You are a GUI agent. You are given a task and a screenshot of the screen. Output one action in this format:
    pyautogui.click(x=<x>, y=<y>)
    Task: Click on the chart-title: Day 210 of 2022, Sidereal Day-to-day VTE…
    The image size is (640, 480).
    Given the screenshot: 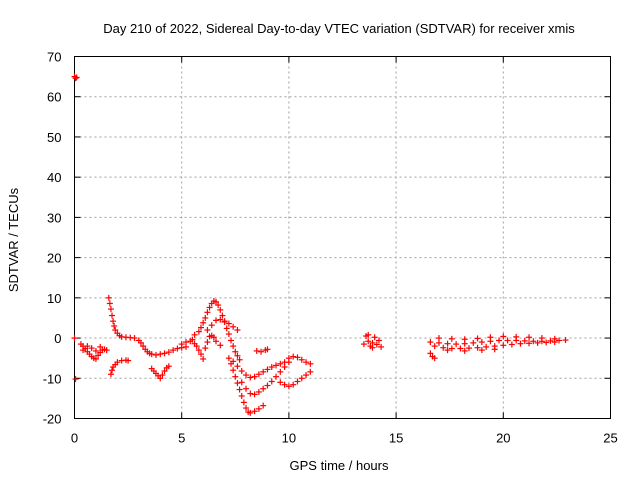 What is the action you would take?
    pyautogui.click(x=339, y=28)
    